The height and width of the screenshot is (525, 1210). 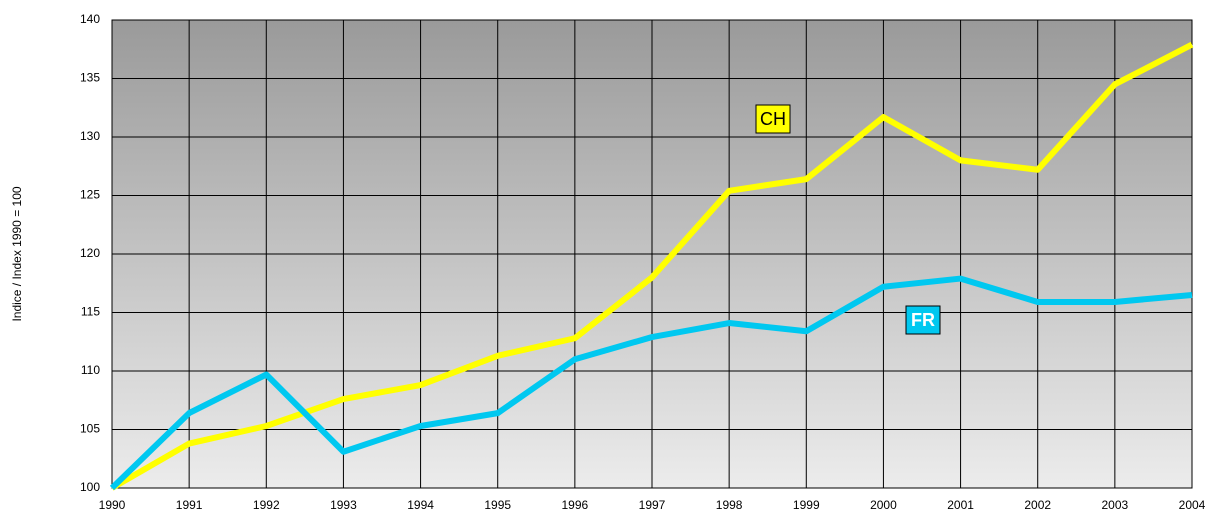 I want to click on series-label-text: CH, so click(x=773, y=119).